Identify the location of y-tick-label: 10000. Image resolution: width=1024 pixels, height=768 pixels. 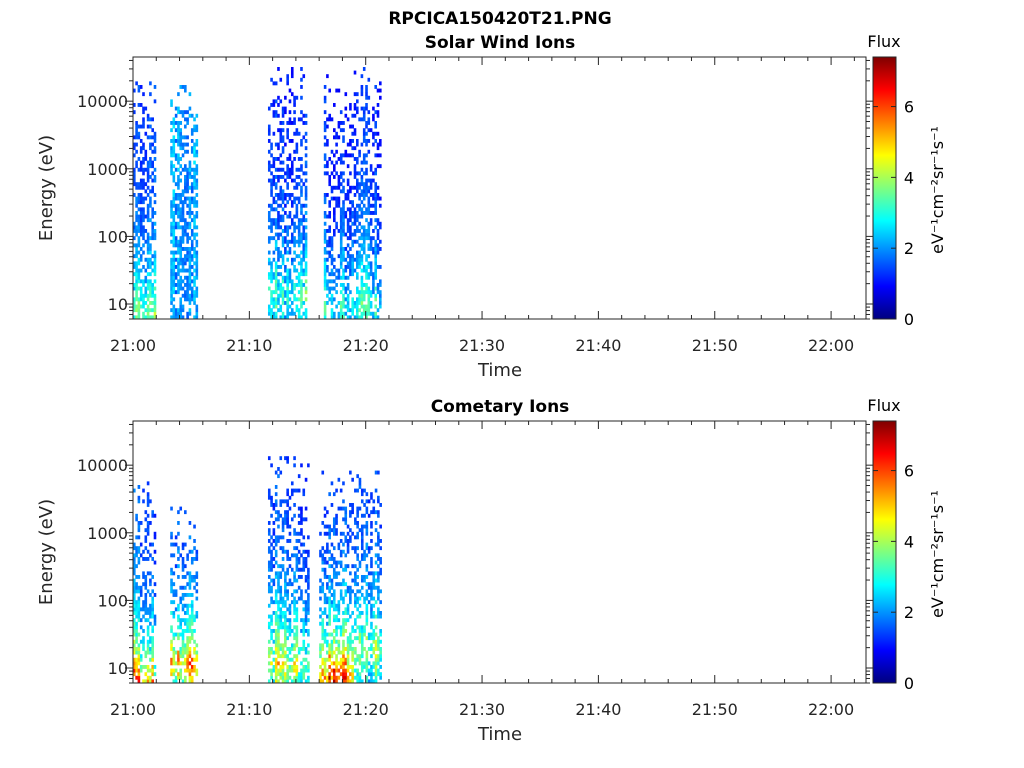
(102, 101).